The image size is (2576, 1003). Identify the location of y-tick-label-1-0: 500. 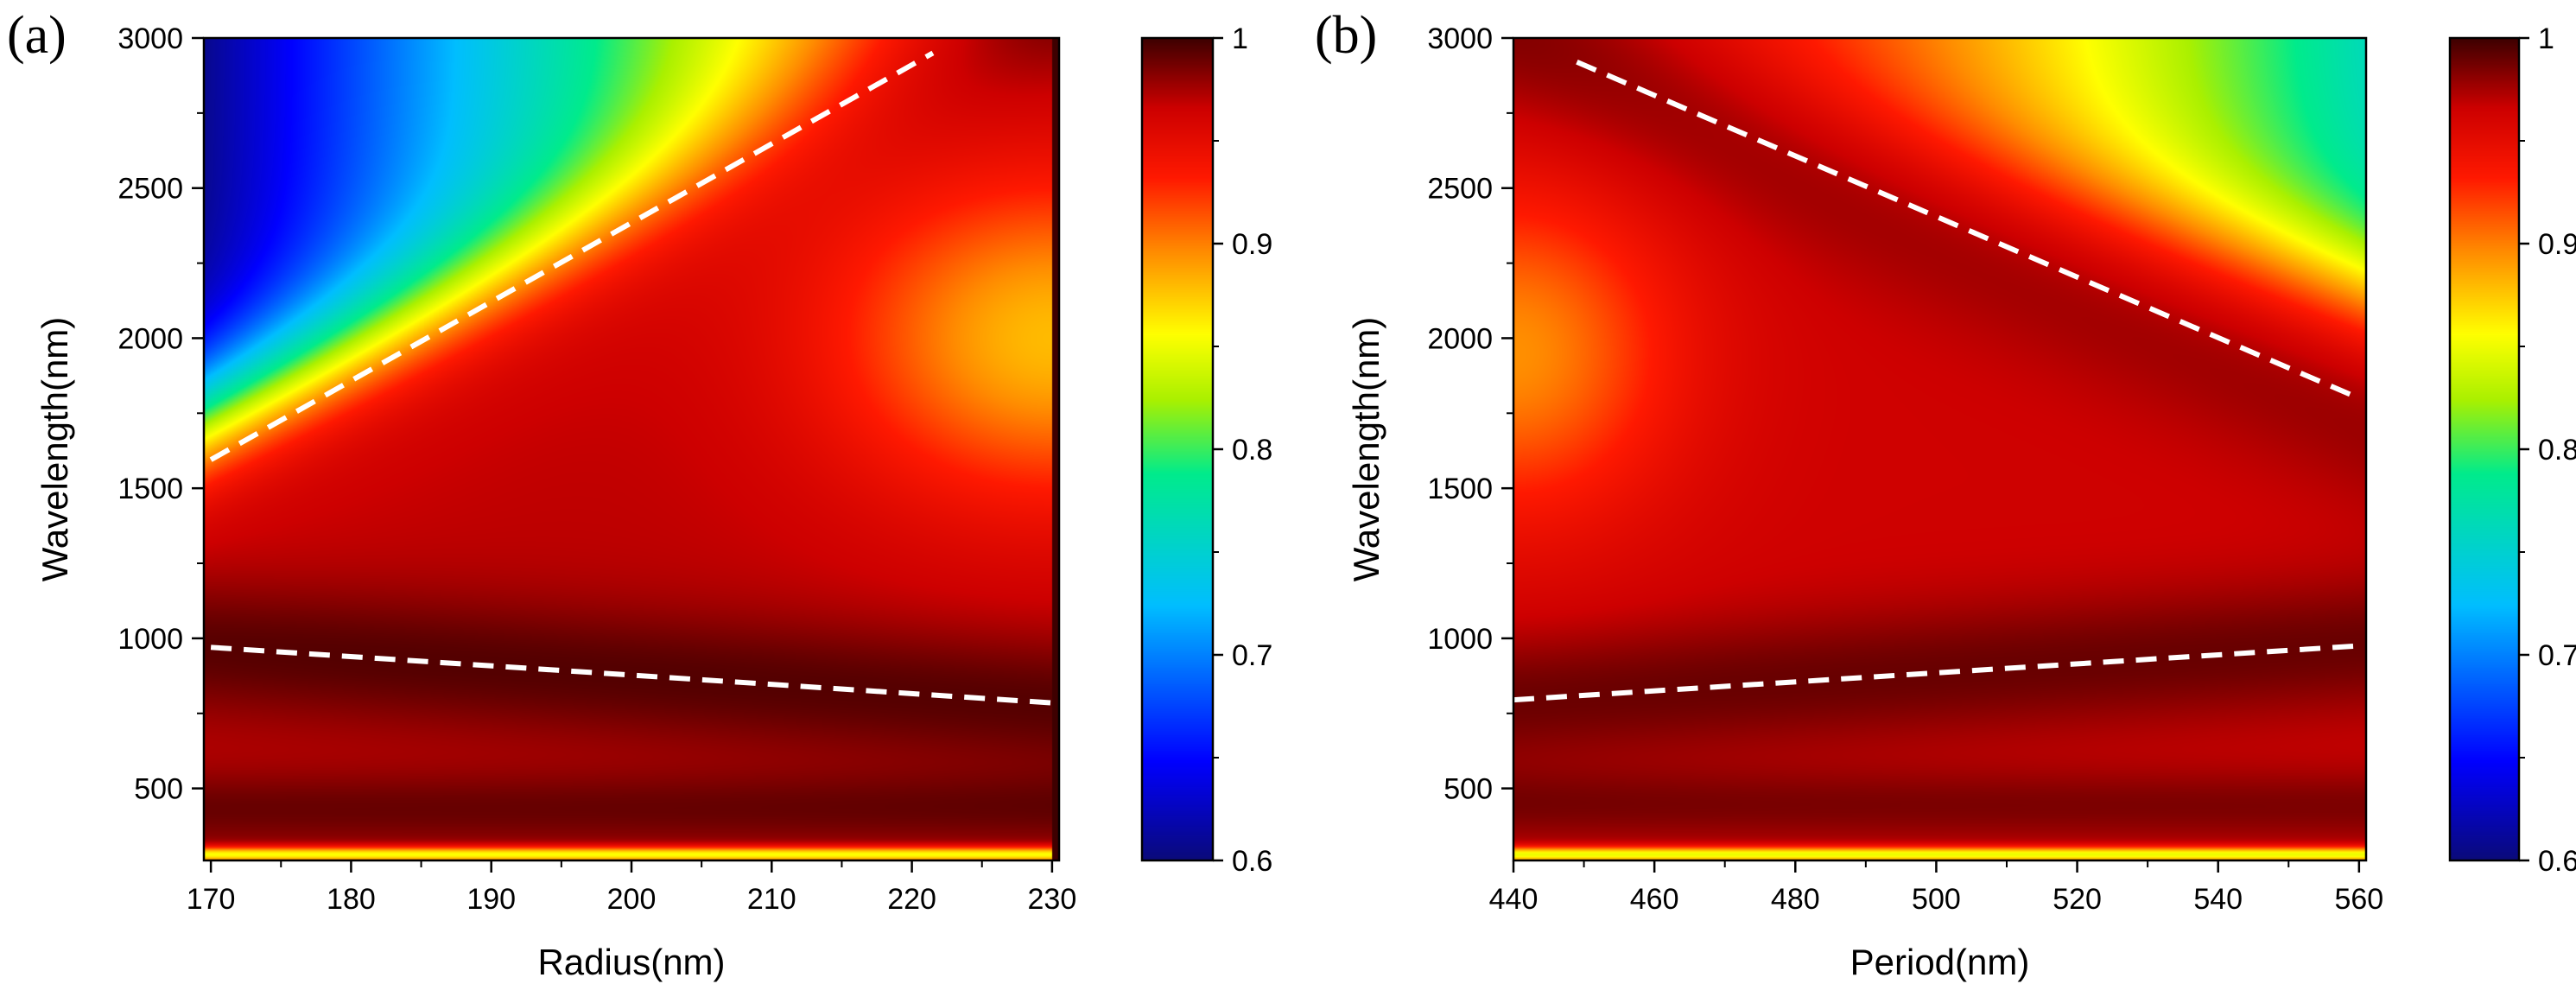
(1468, 789).